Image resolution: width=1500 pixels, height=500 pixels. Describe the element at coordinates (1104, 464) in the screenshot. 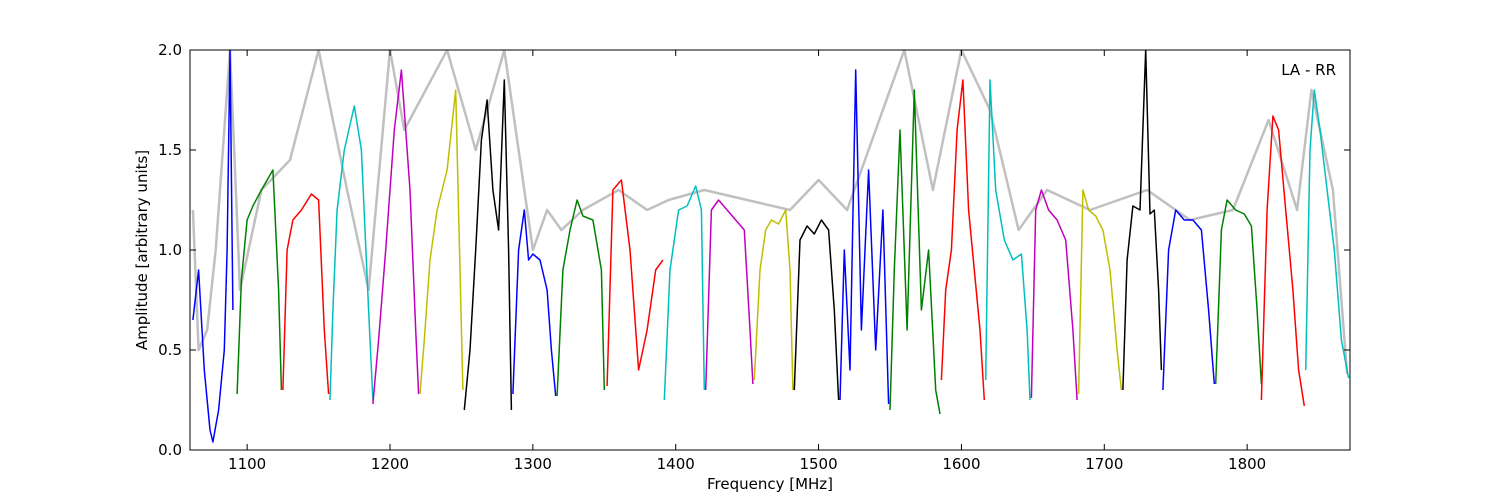

I see `x-tick-label: 1700` at that location.